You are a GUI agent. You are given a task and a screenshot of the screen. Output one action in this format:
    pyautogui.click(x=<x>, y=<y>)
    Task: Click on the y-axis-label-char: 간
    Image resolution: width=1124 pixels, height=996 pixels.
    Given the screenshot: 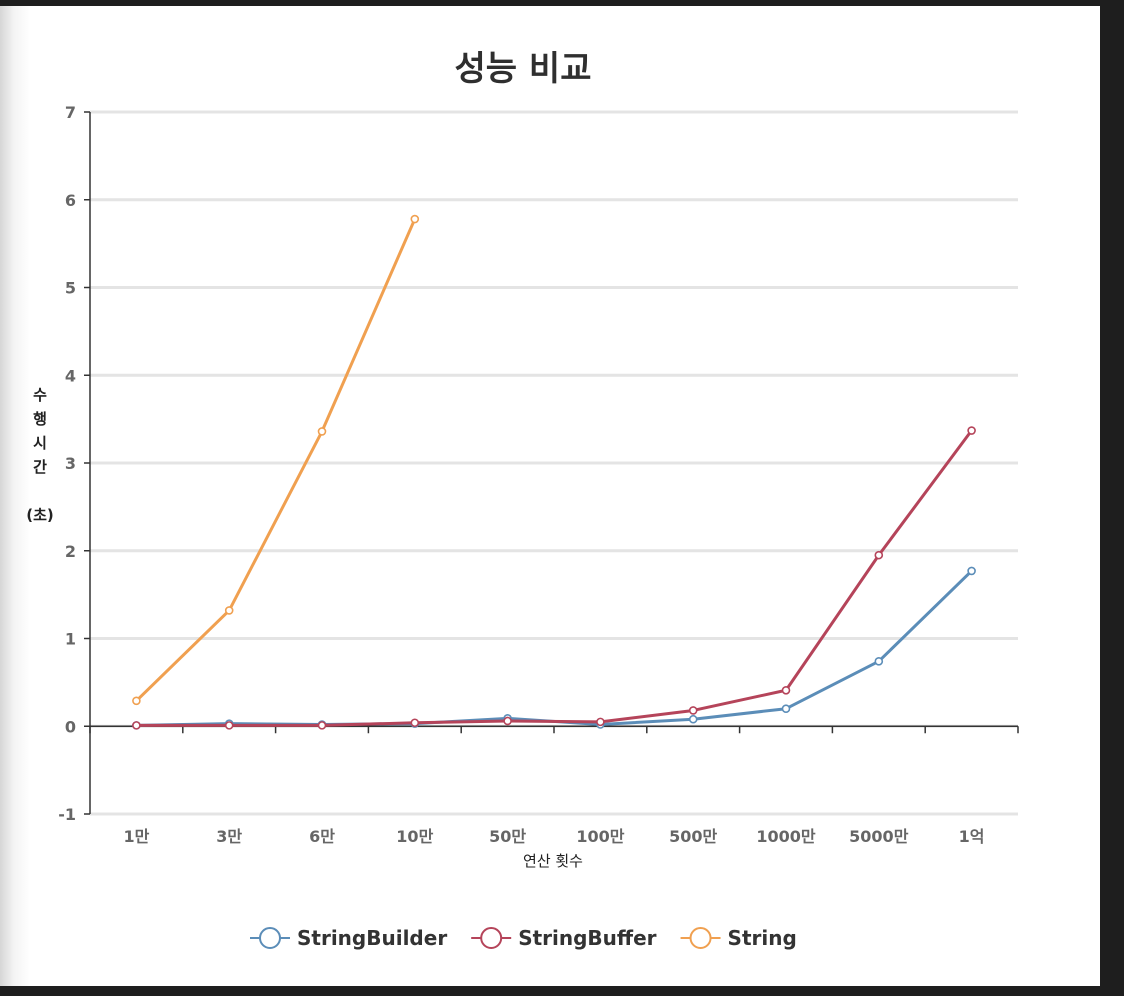 What is the action you would take?
    pyautogui.click(x=40, y=467)
    